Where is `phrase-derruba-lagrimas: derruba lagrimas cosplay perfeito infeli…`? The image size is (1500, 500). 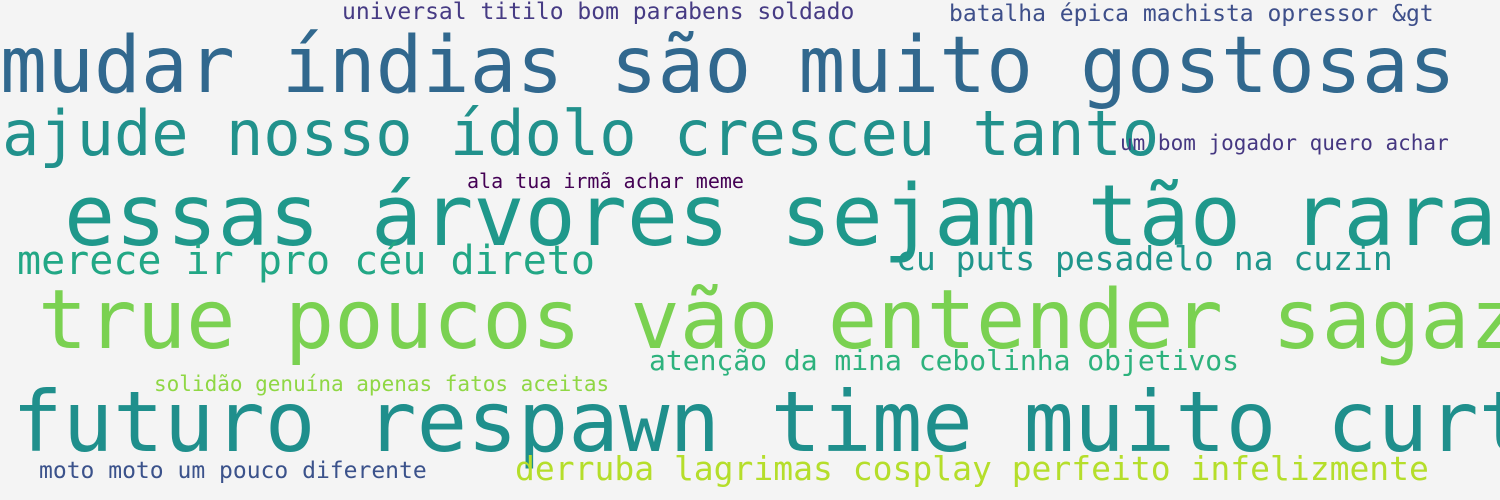 phrase-derruba-lagrimas: derruba lagrimas cosplay perfeito infeli… is located at coordinates (972, 468).